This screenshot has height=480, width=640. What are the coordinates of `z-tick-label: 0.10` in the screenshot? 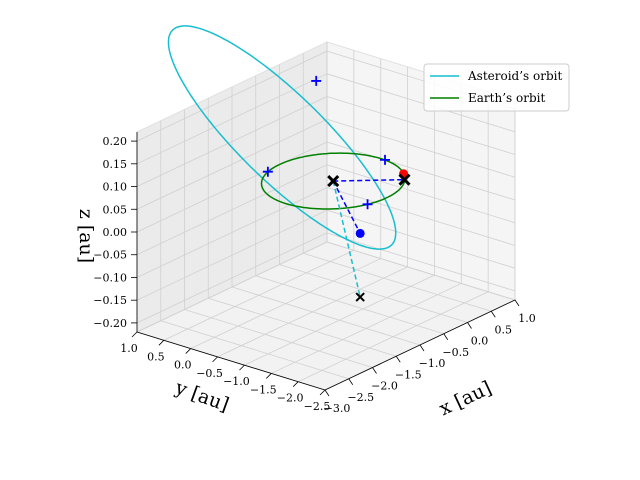 It's located at (115, 187).